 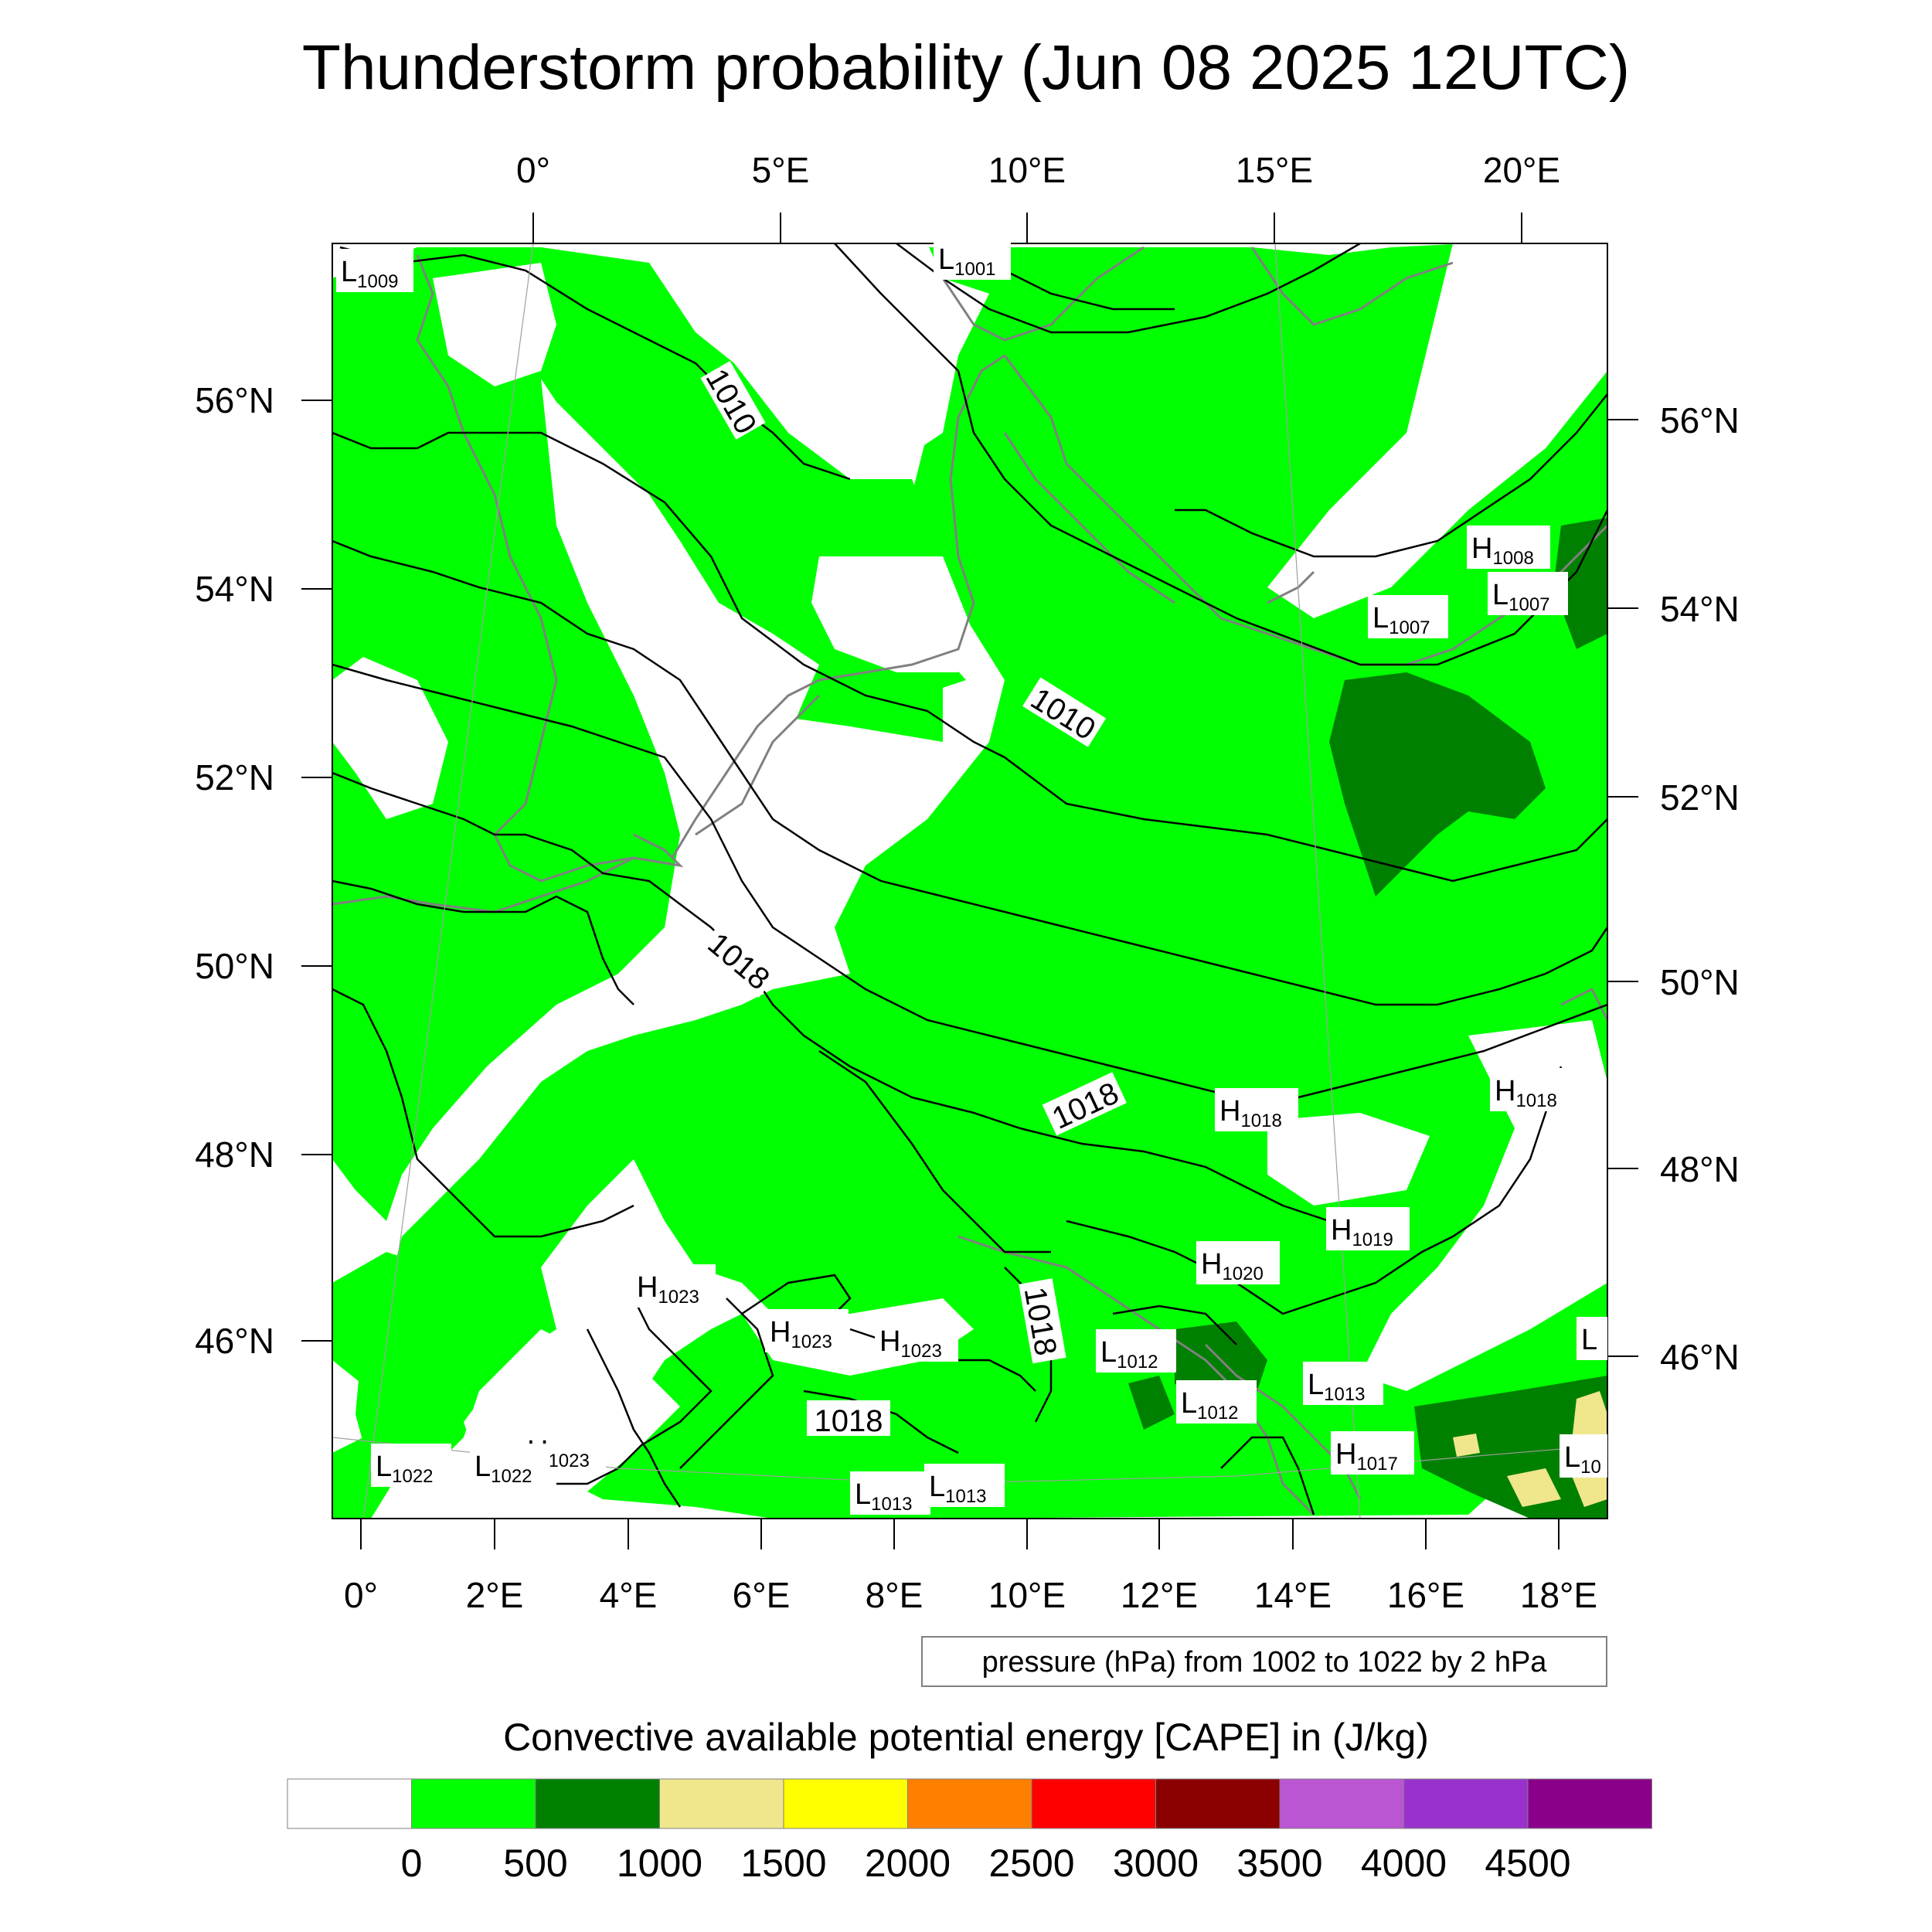 What do you see at coordinates (1700, 420) in the screenshot?
I see `right-tick-label: 56°N` at bounding box center [1700, 420].